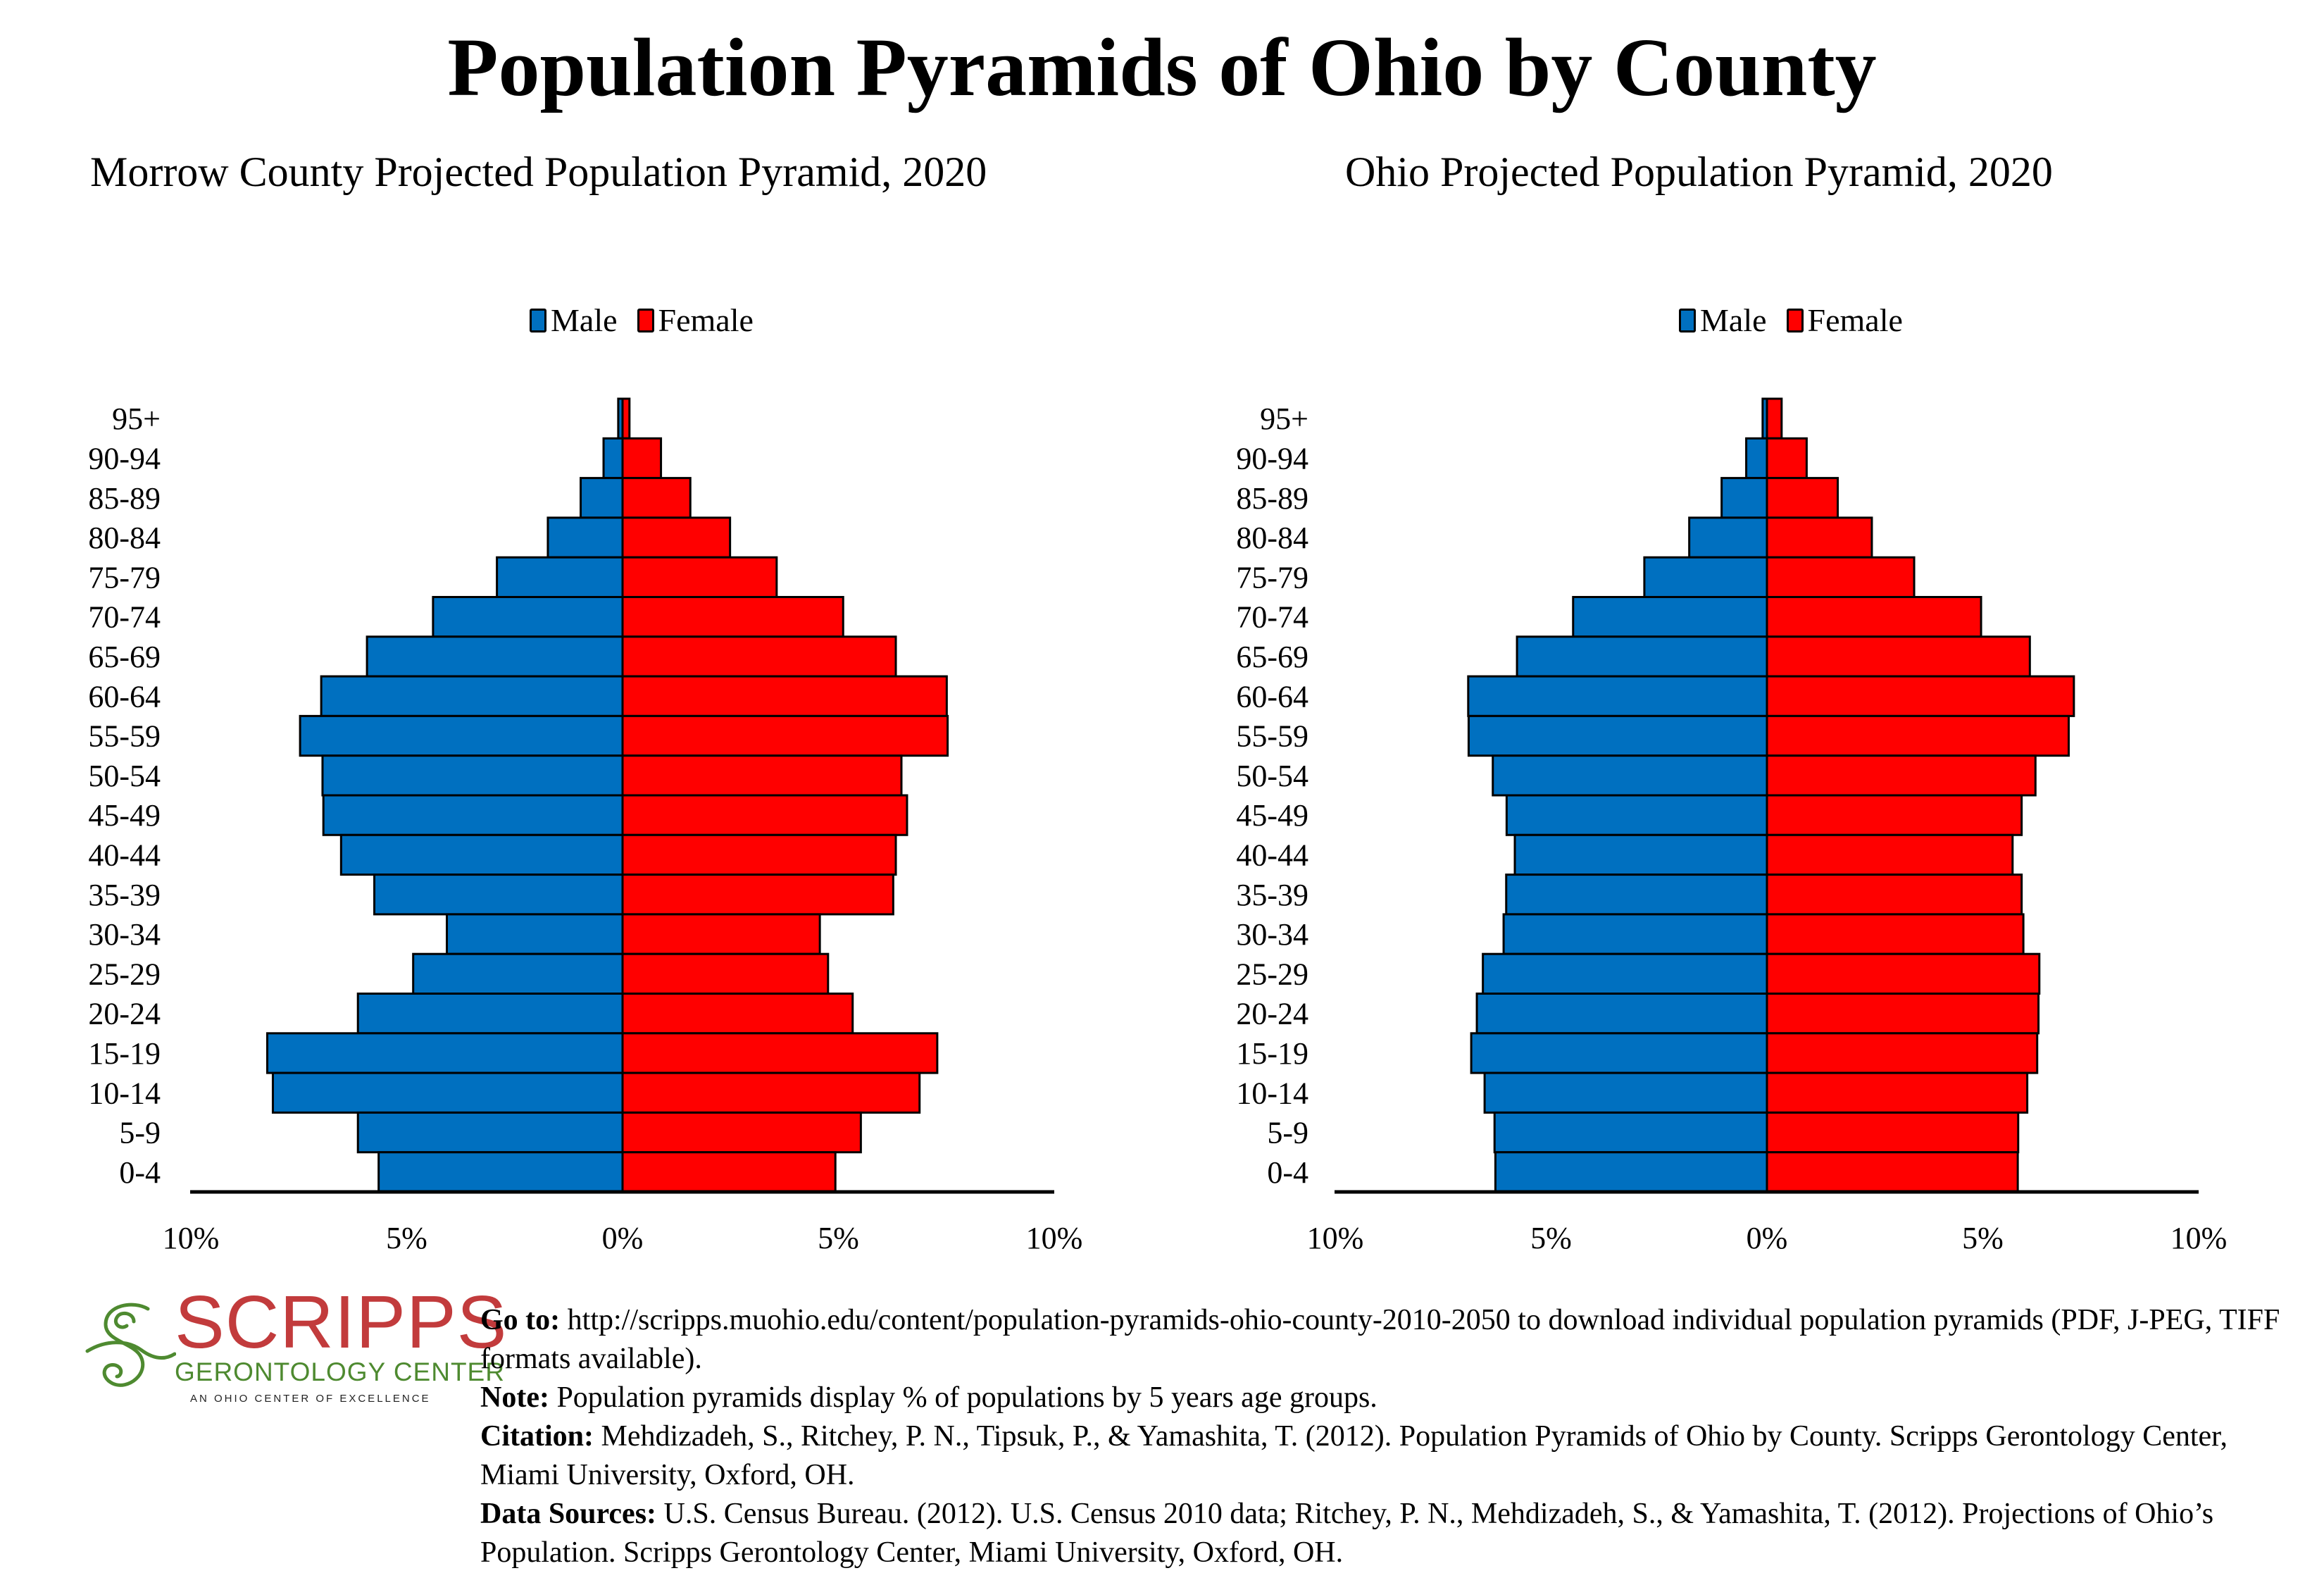  What do you see at coordinates (1855, 320) in the screenshot?
I see `female-legend-label: Female` at bounding box center [1855, 320].